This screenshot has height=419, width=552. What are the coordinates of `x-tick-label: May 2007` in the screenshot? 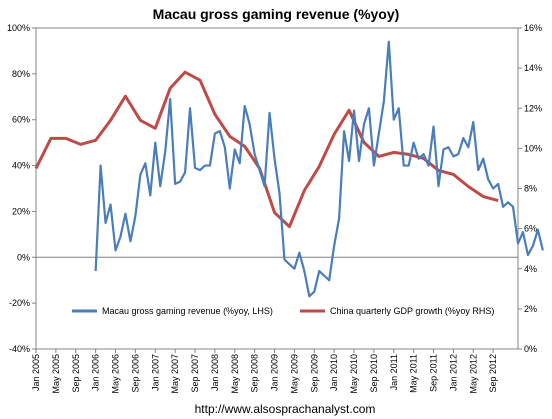 It's located at (175, 374).